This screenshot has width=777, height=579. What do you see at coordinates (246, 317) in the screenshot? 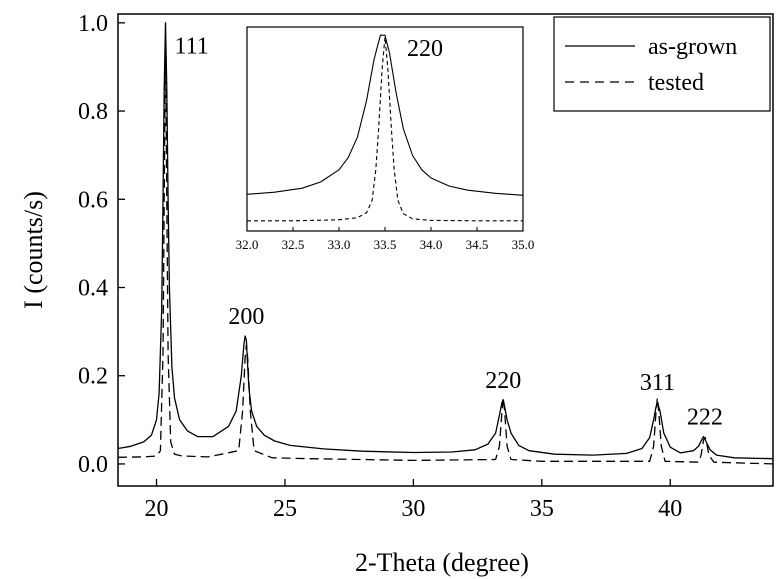
I see `peak-label: 200` at bounding box center [246, 317].